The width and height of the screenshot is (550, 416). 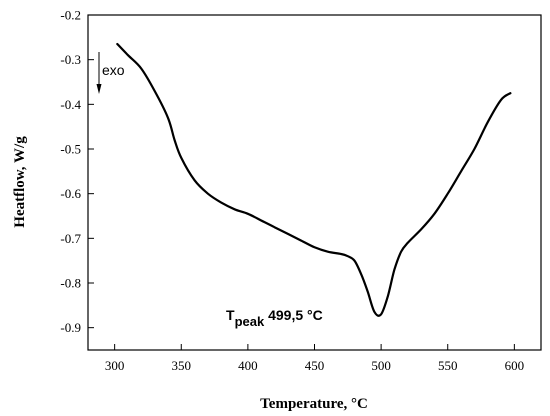 I want to click on y-tick-label: -0.7, so click(x=70, y=238).